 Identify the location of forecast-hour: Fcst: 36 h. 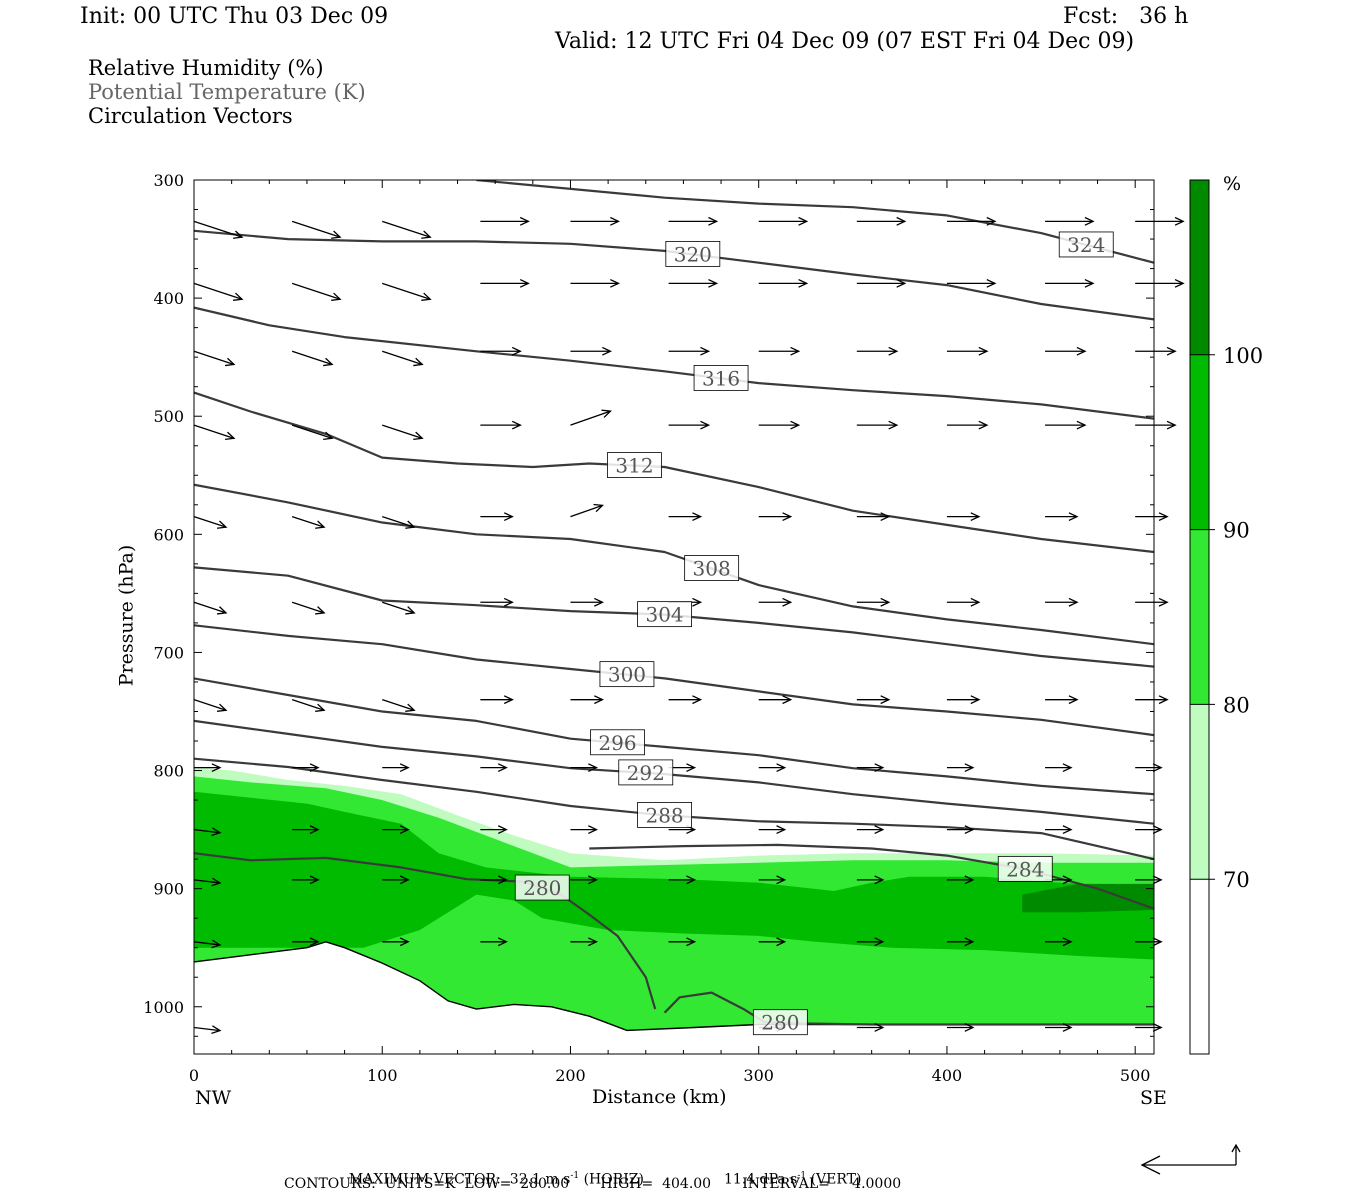
(1126, 16).